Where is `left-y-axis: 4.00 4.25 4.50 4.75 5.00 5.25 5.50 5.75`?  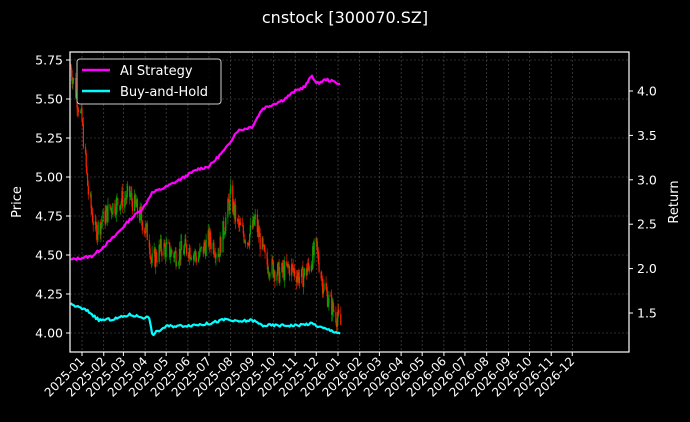
left-y-axis: 4.00 4.25 4.50 4.75 5.00 5.25 5.50 5.75 is located at coordinates (52, 197).